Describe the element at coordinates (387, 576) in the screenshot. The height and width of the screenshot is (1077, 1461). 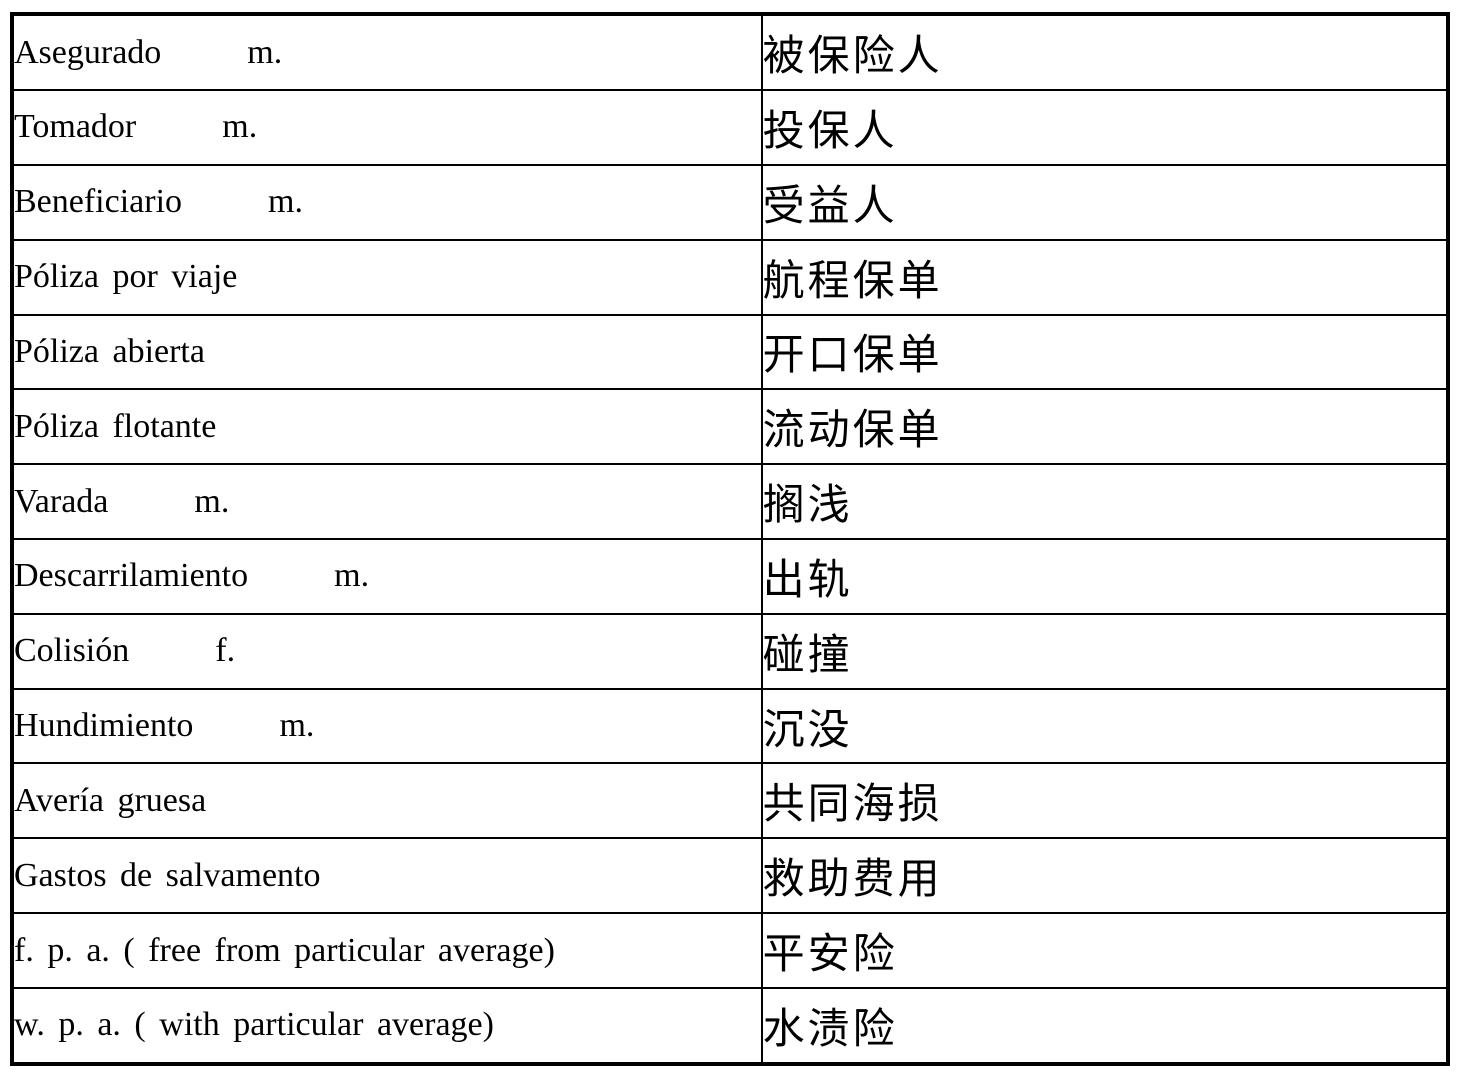
I see `spanish-term-cell: Descarrilamiento m.` at that location.